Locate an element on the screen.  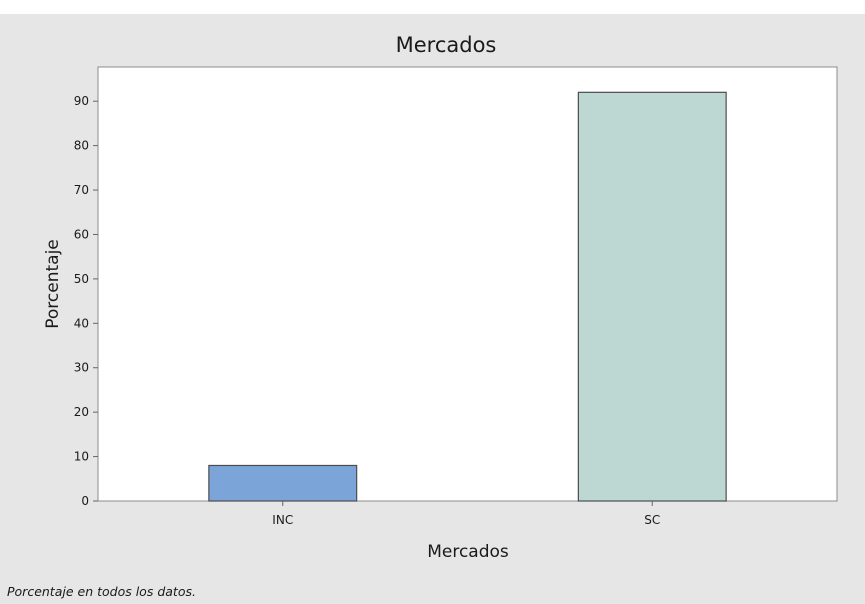
x-axis: INC SC is located at coordinates (466, 514).